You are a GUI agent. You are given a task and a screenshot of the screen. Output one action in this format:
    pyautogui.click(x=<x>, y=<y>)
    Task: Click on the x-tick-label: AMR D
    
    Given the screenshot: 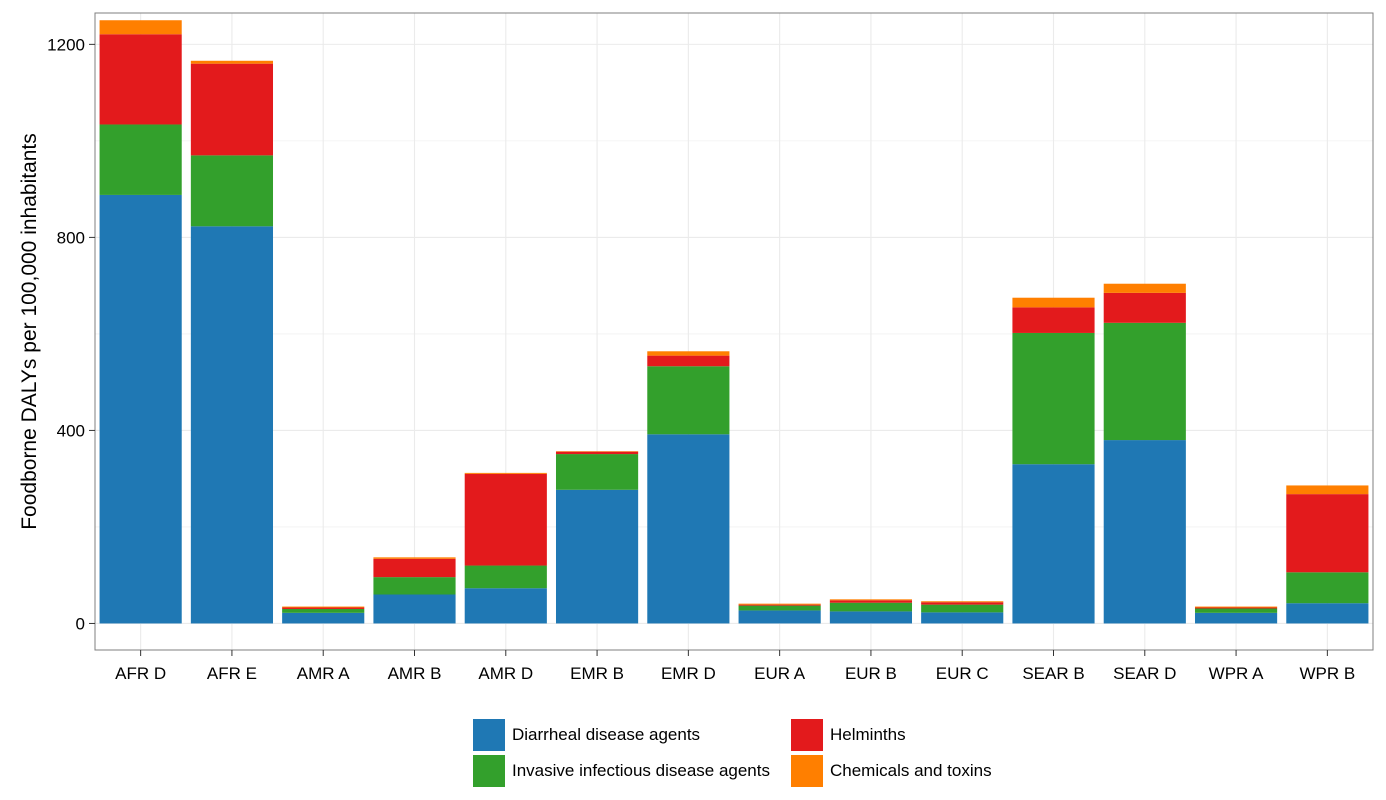 What is the action you would take?
    pyautogui.click(x=505, y=673)
    